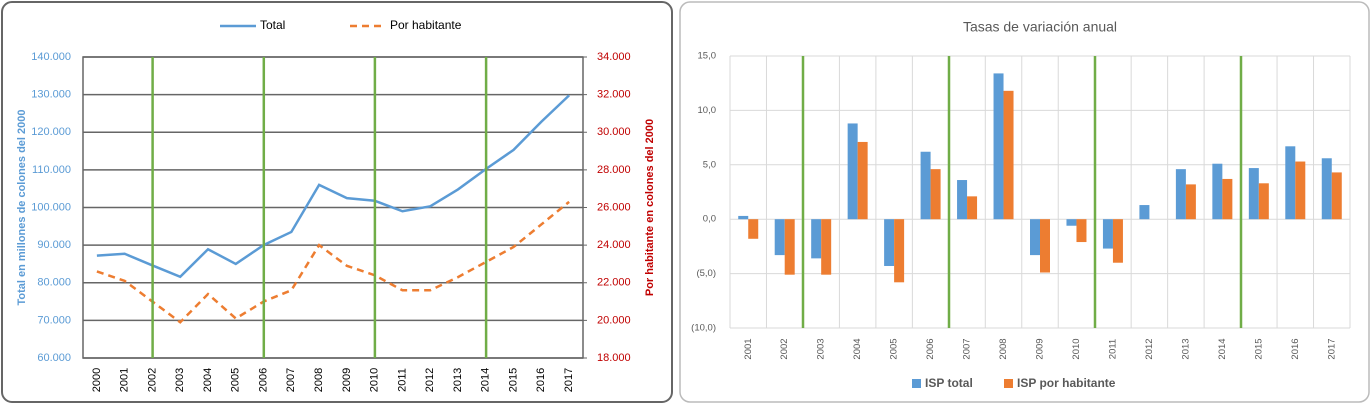  What do you see at coordinates (709, 164) in the screenshot?
I see `y-tick-label: 5,0` at bounding box center [709, 164].